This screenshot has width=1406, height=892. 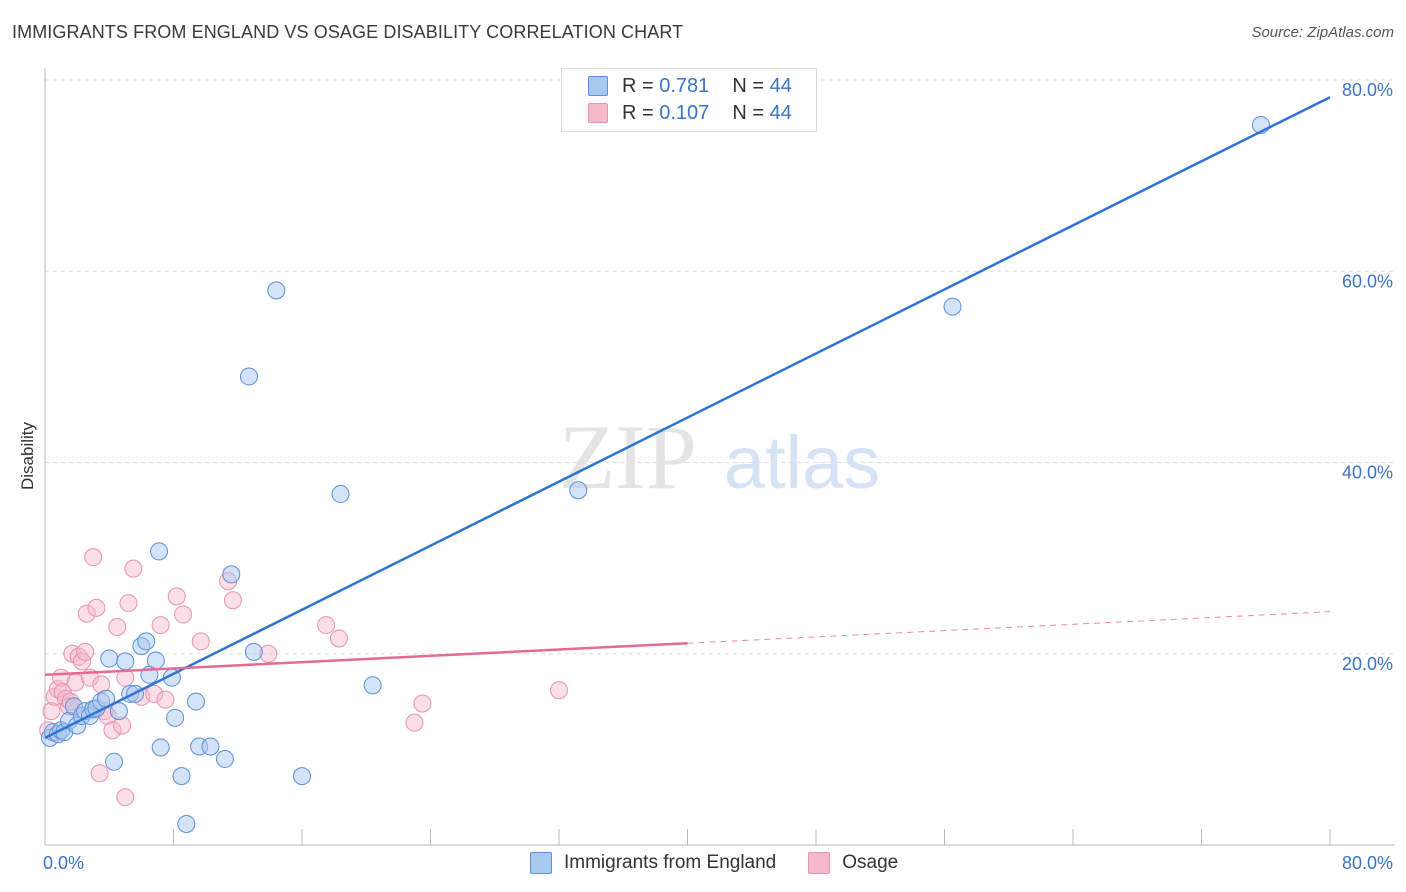 I want to click on y-tick-label: 20.0%, so click(x=1367, y=664).